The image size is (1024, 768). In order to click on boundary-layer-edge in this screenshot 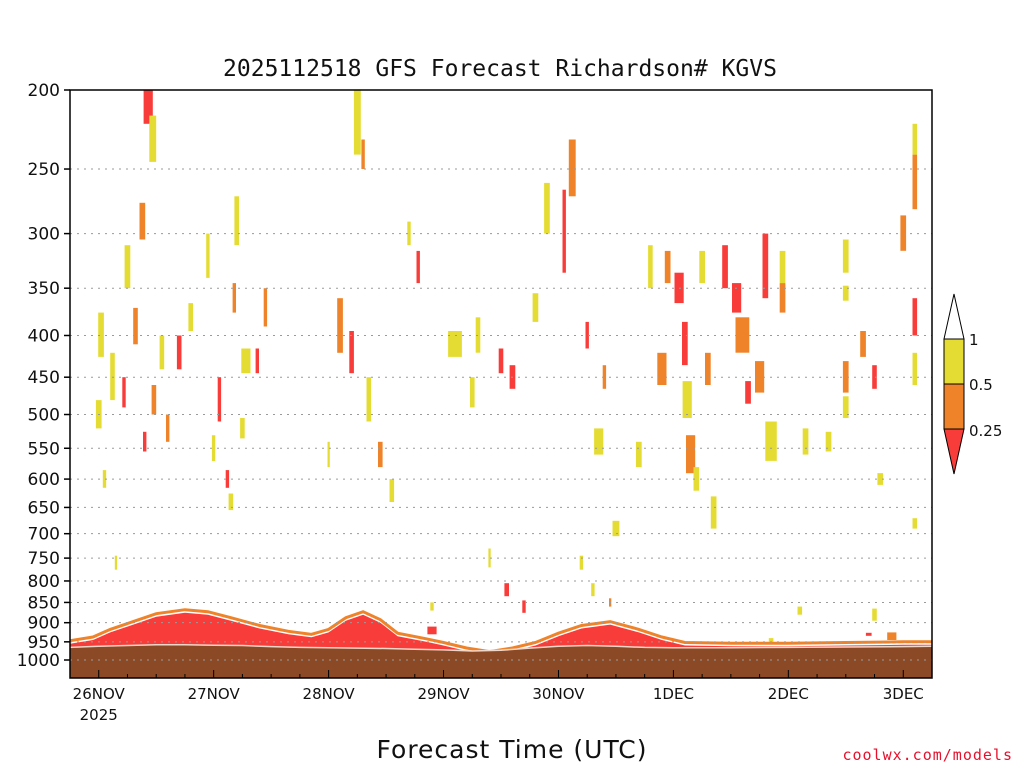, I will do `click(500, 631)`.